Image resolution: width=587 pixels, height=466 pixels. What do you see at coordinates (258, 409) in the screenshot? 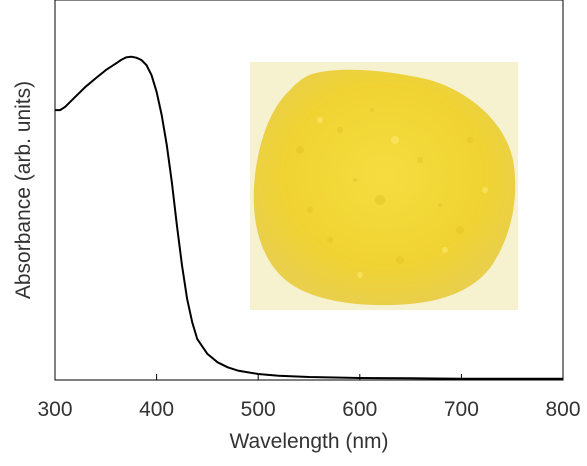
I see `x-tick-label: 500` at bounding box center [258, 409].